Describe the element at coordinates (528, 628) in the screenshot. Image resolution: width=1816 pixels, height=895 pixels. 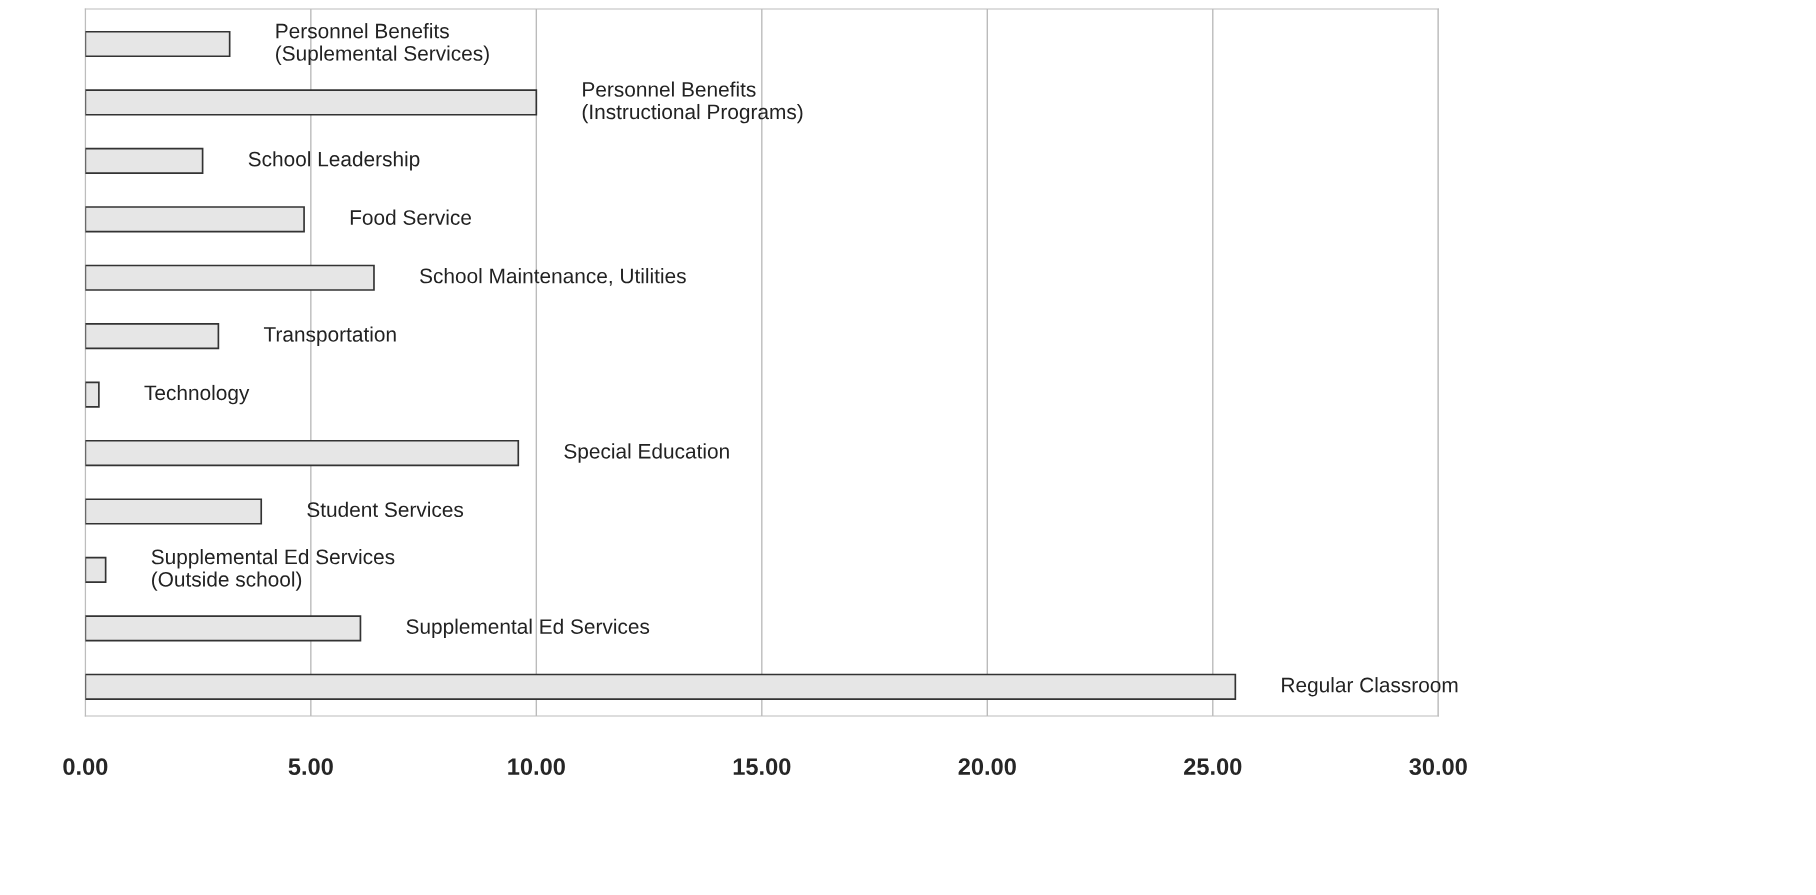
I see `y-tick-label: Supplemental Ed Services` at that location.